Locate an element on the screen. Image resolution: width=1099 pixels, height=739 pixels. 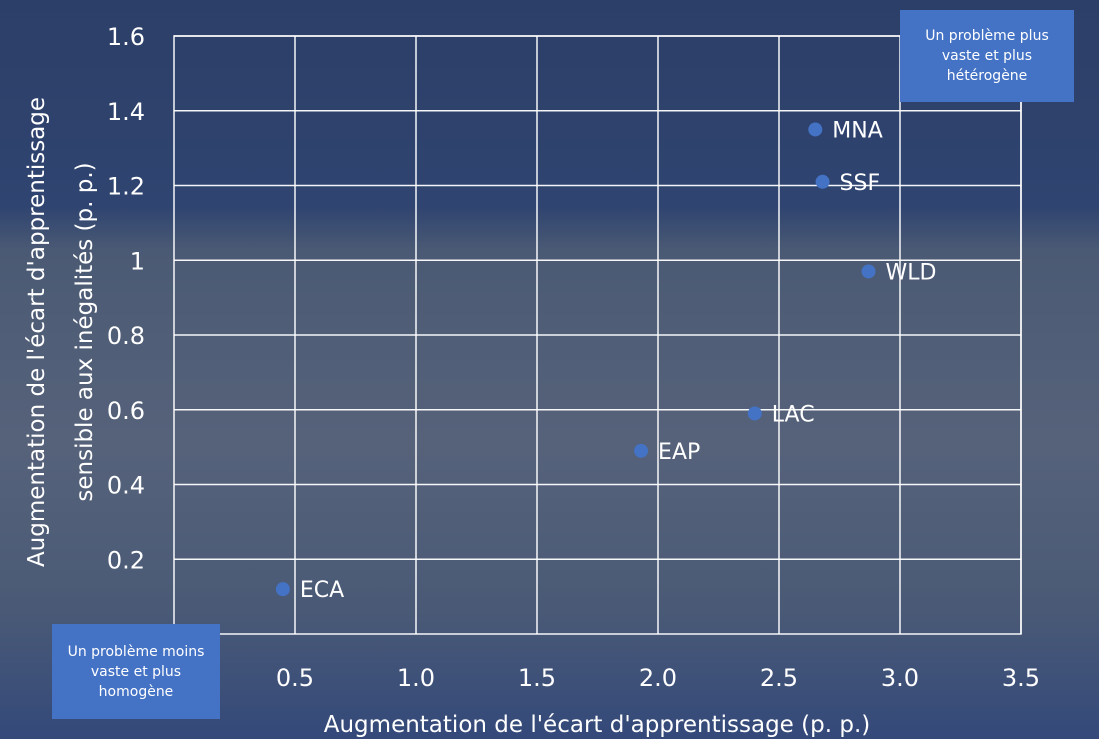
x-tick-label: 1.0 is located at coordinates (416, 678).